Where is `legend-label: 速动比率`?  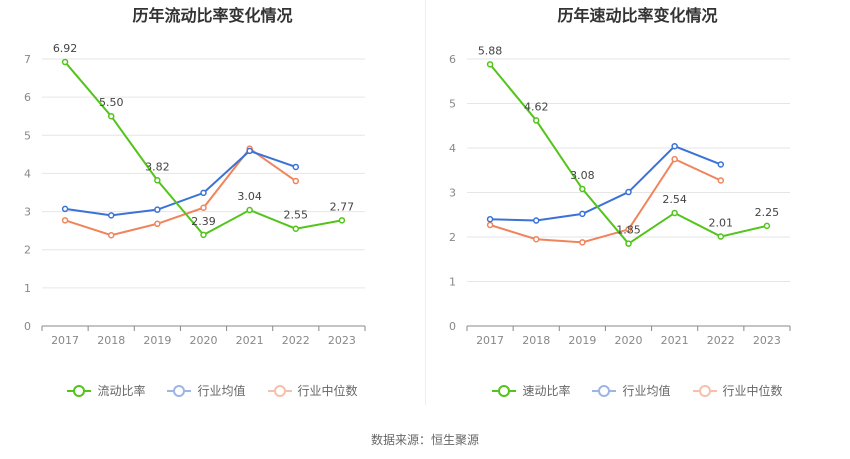 legend-label: 速动比率 is located at coordinates (546, 391).